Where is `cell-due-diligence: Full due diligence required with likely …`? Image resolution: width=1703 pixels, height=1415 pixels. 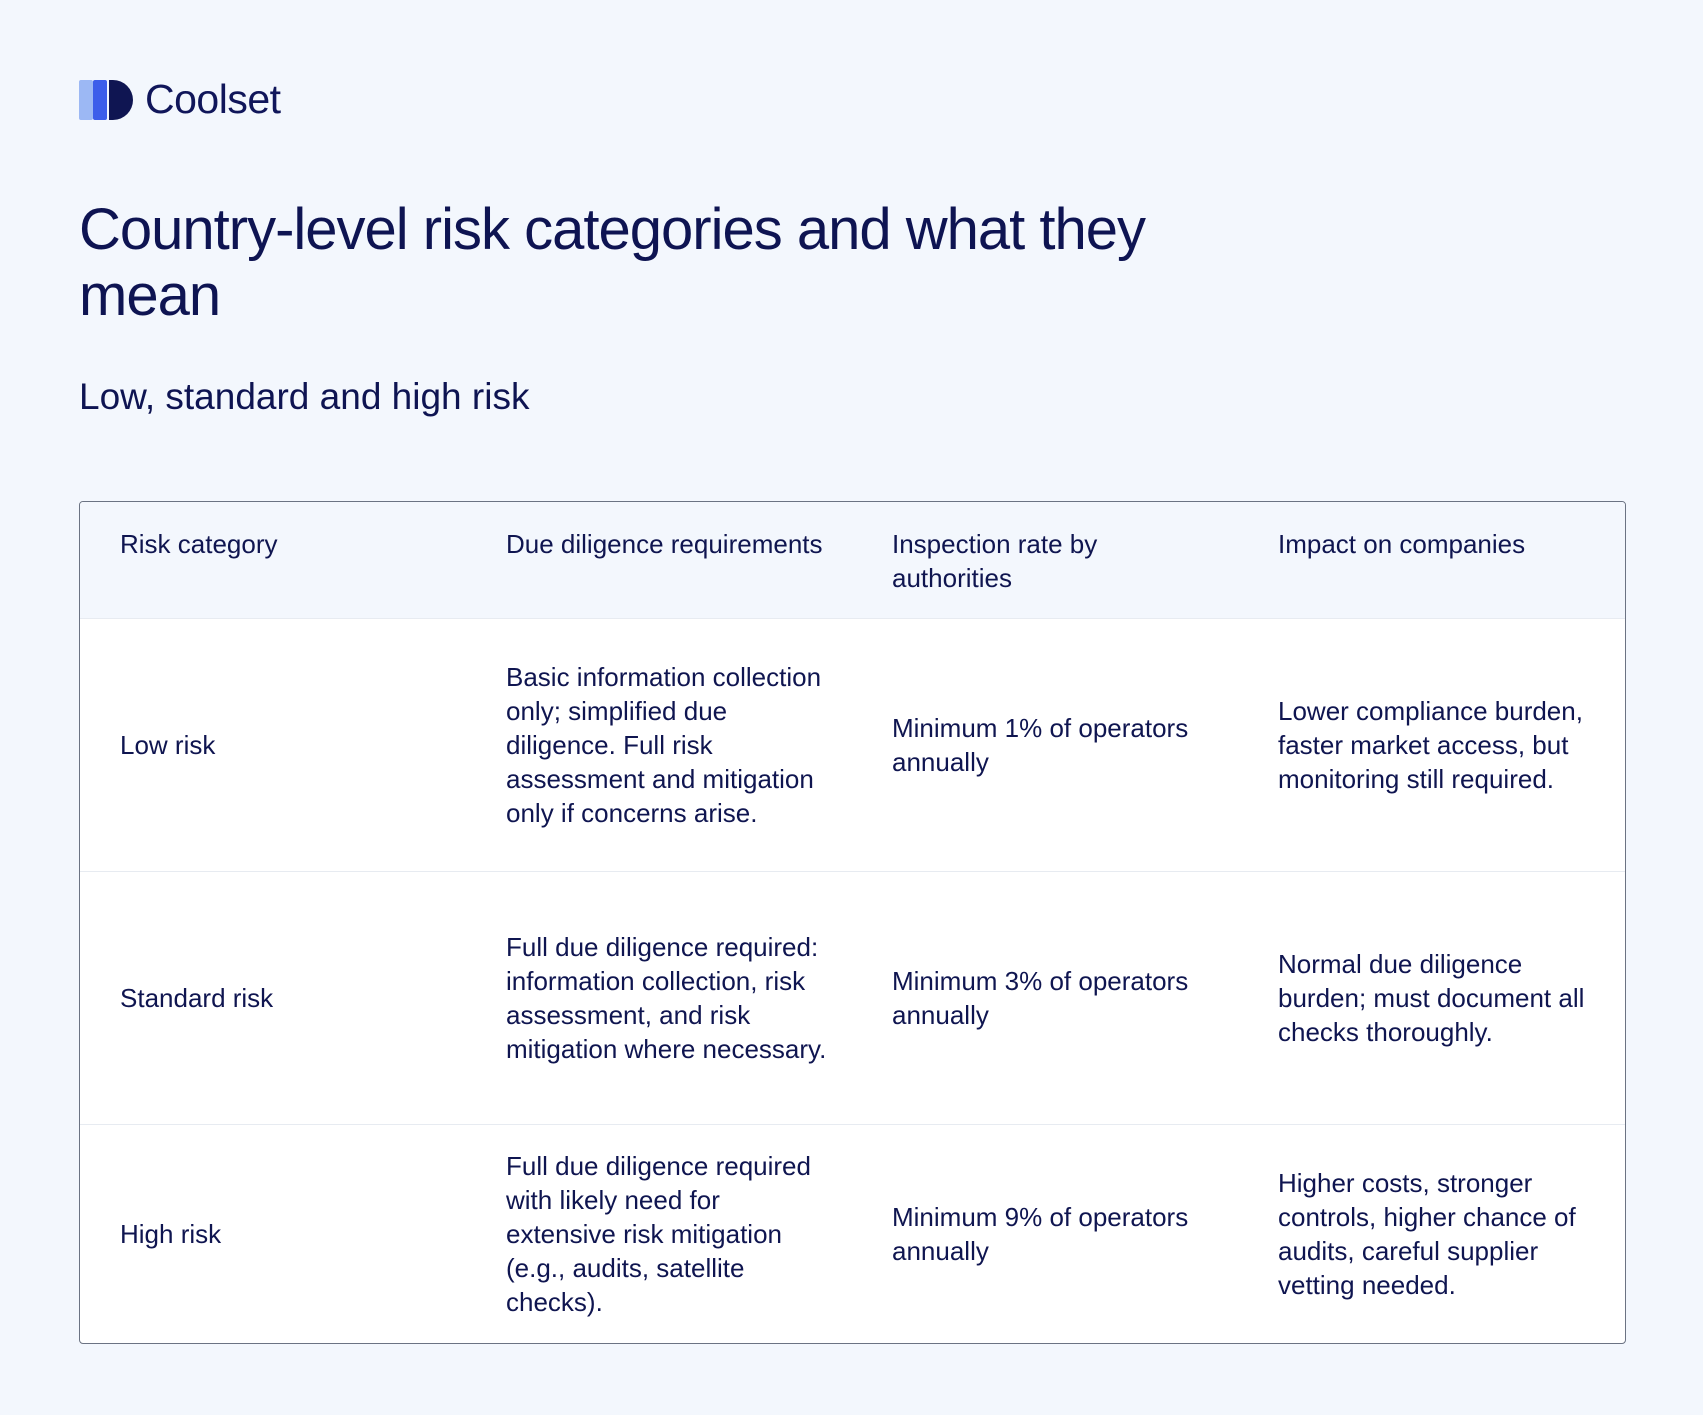
cell-due-diligence: Full due diligence required with likely … is located at coordinates (658, 1234).